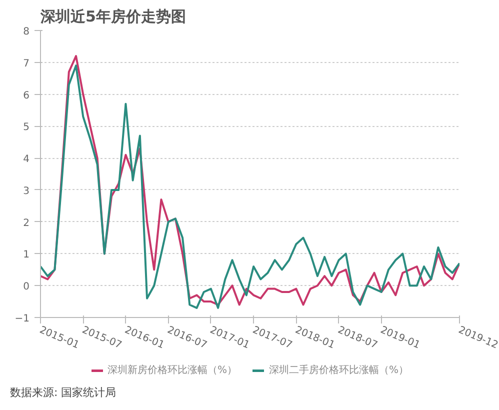  Describe the element at coordinates (172, 370) in the screenshot. I see `legend-label: 深圳新房价格环比涨幅（%）` at that location.